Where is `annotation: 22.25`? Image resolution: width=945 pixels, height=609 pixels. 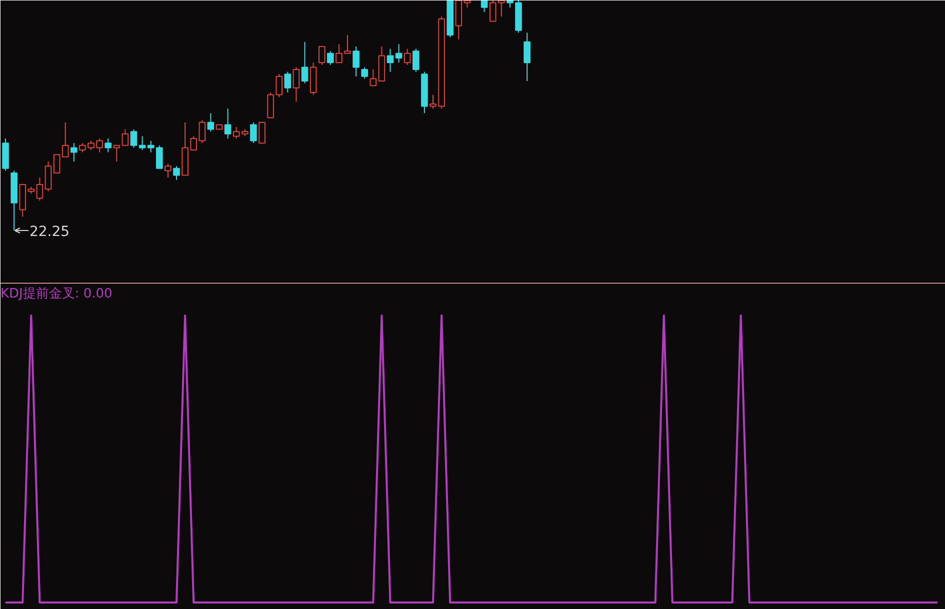
annotation: 22.25 is located at coordinates (49, 232).